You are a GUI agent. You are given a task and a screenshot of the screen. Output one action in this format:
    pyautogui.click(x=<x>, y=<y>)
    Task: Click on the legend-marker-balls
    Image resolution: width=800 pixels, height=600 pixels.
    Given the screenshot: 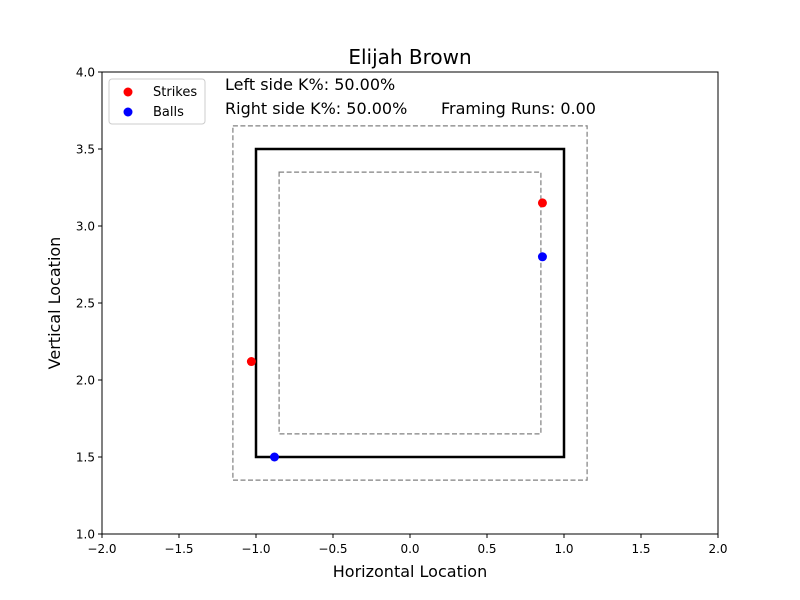 What is the action you would take?
    pyautogui.click(x=128, y=112)
    